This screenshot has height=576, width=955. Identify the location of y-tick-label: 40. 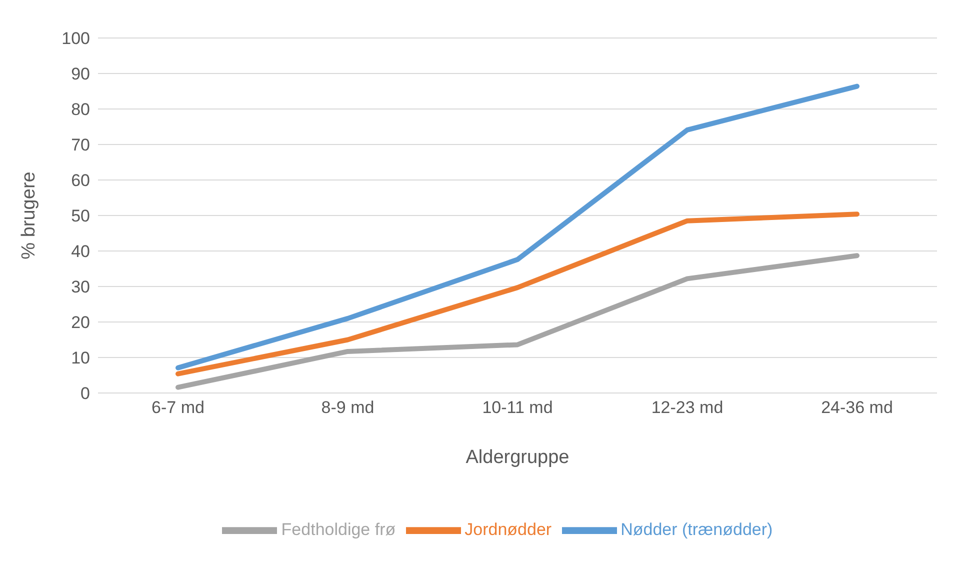
(80, 252).